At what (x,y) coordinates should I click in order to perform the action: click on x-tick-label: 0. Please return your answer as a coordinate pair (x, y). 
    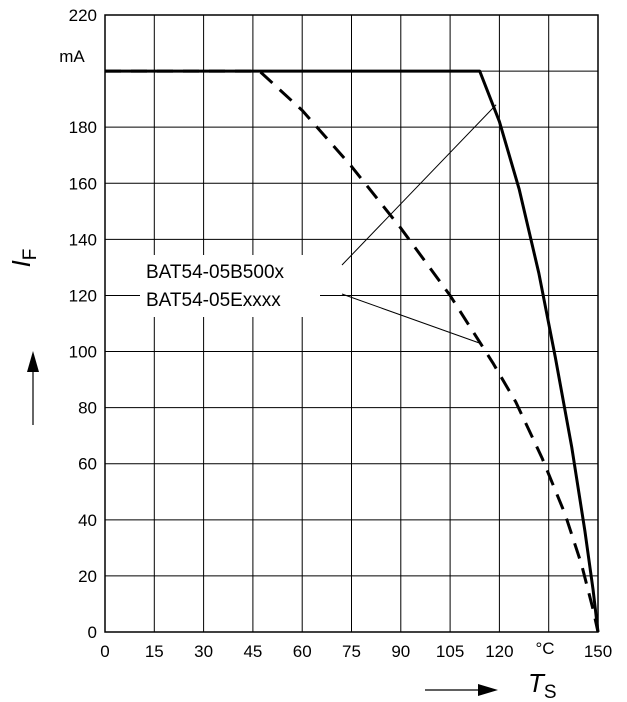
    Looking at the image, I should click on (104, 651).